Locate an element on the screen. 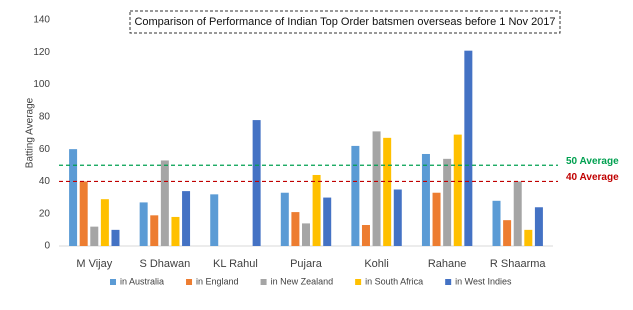 This screenshot has height=310, width=633. x-tick-label: R Shaarma is located at coordinates (518, 264).